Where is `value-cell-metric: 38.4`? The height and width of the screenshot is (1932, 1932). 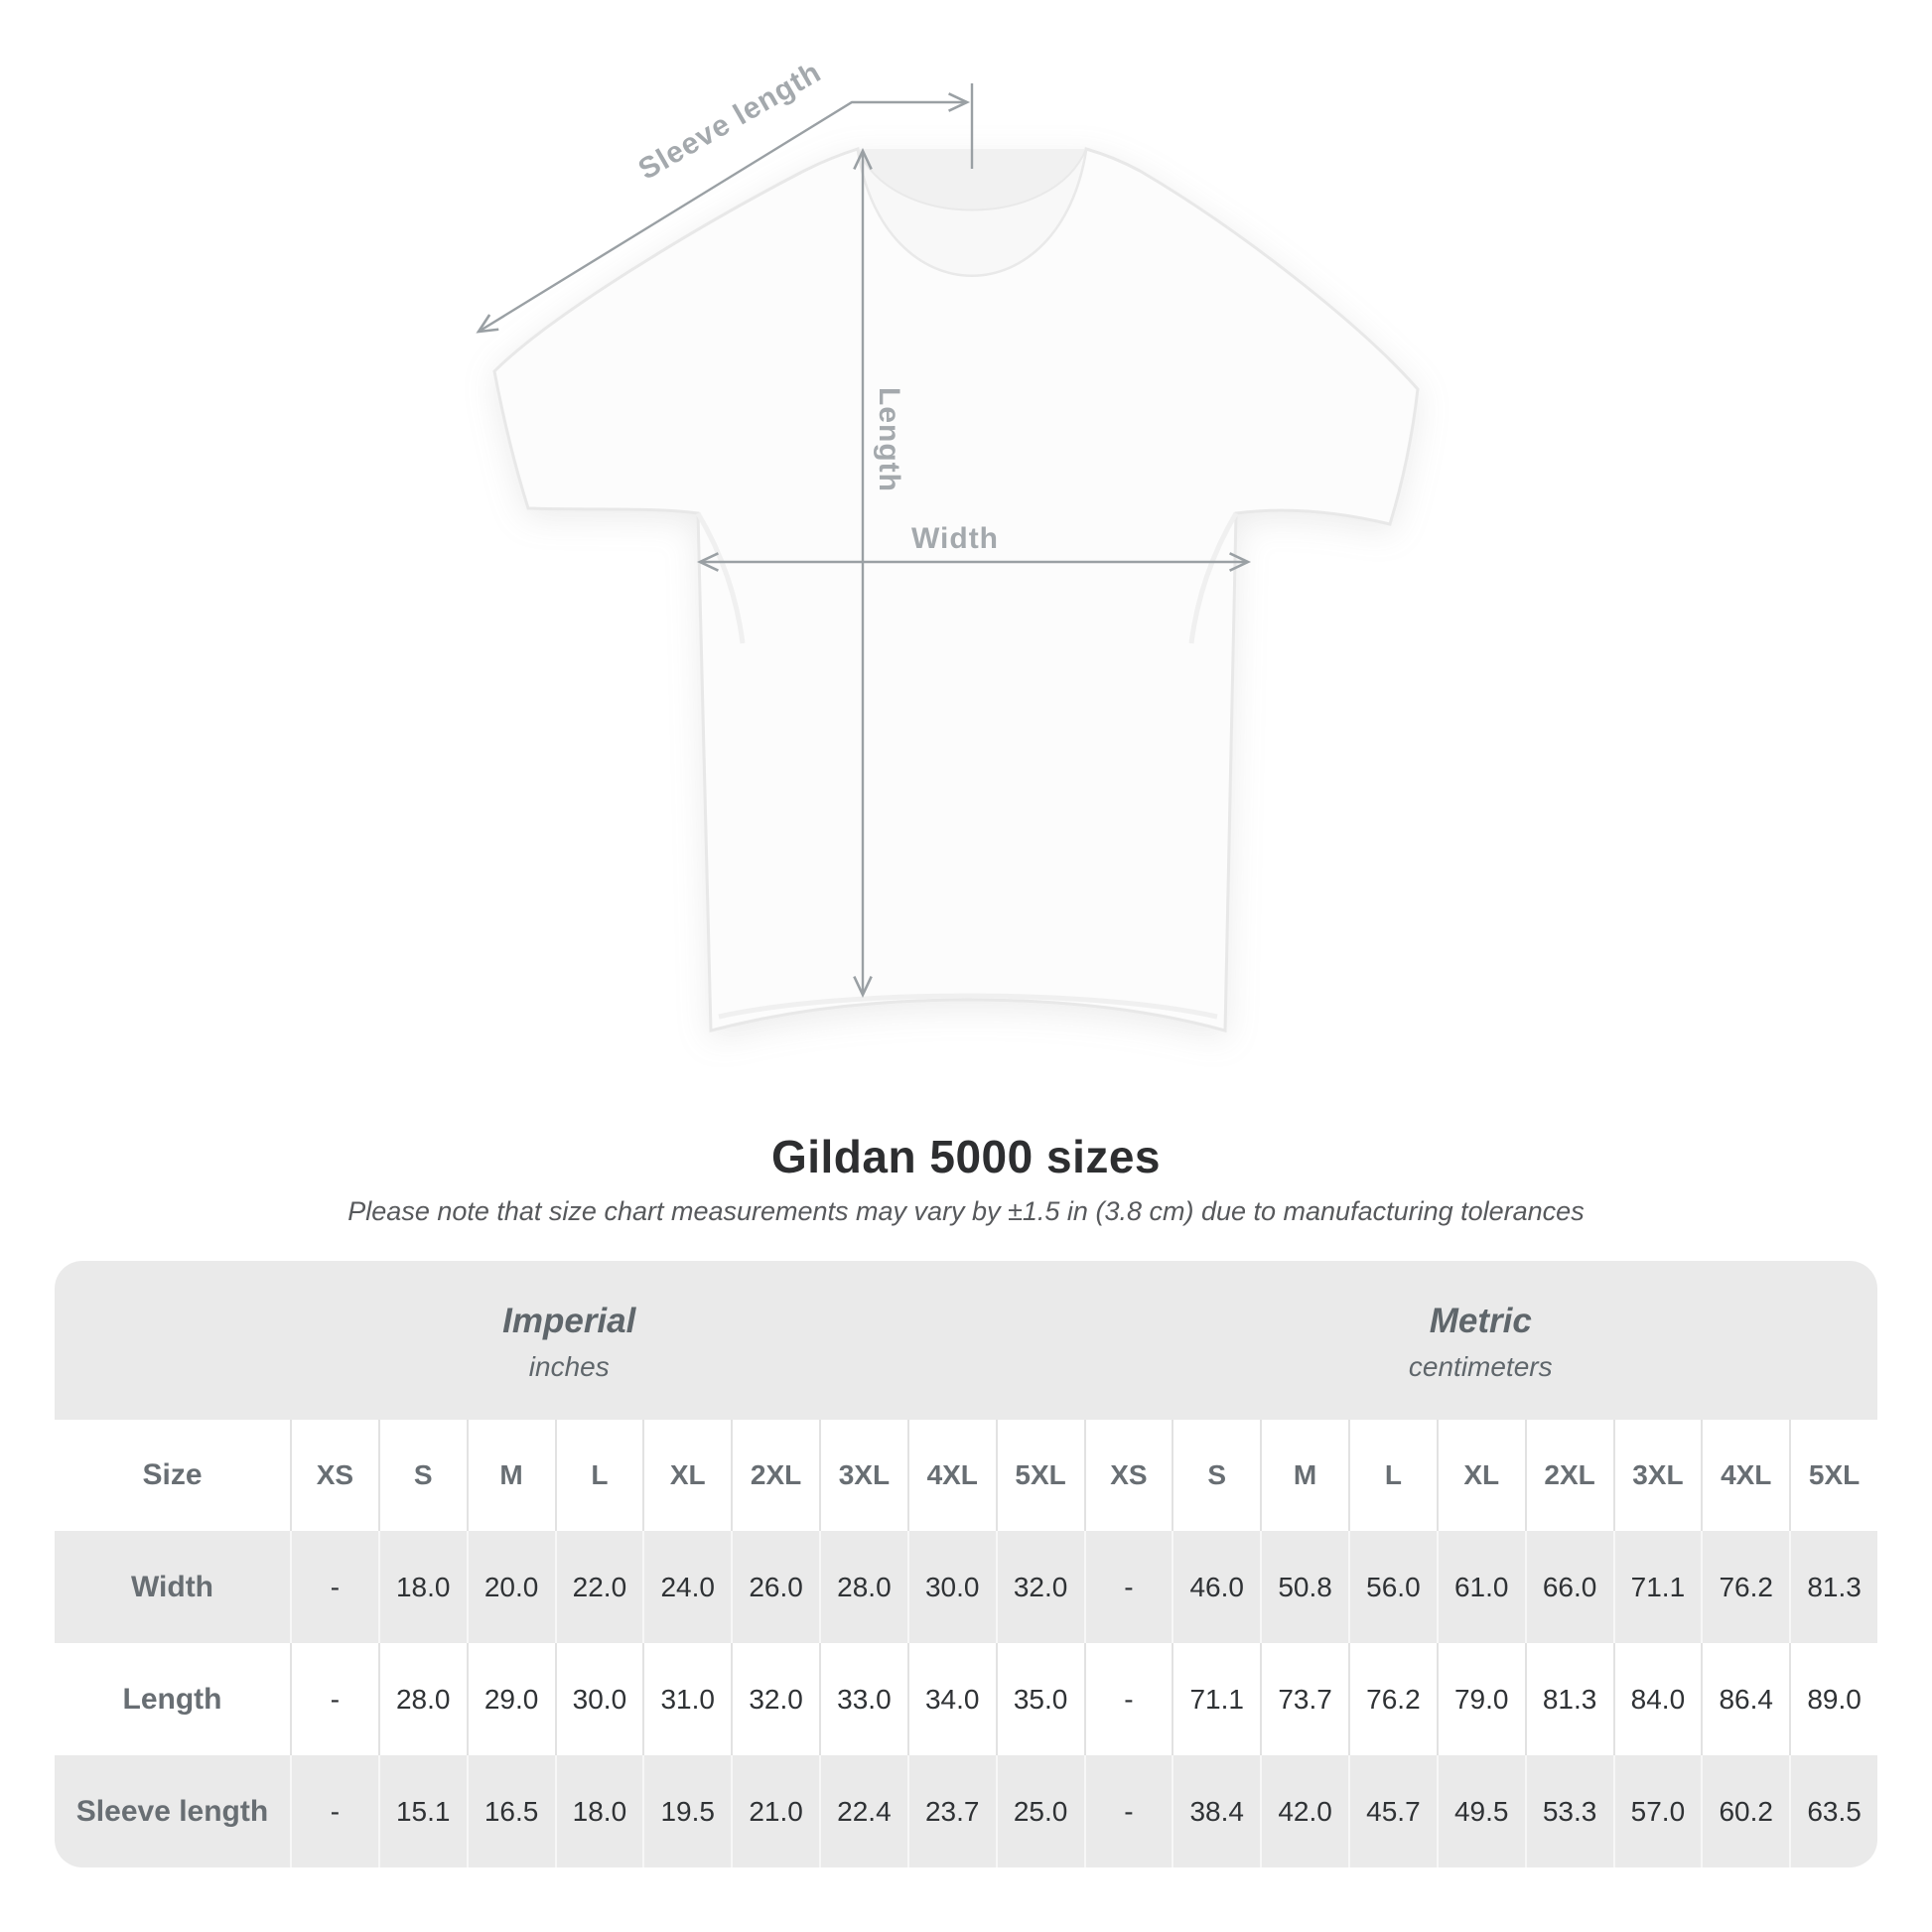 value-cell-metric: 38.4 is located at coordinates (1217, 1811).